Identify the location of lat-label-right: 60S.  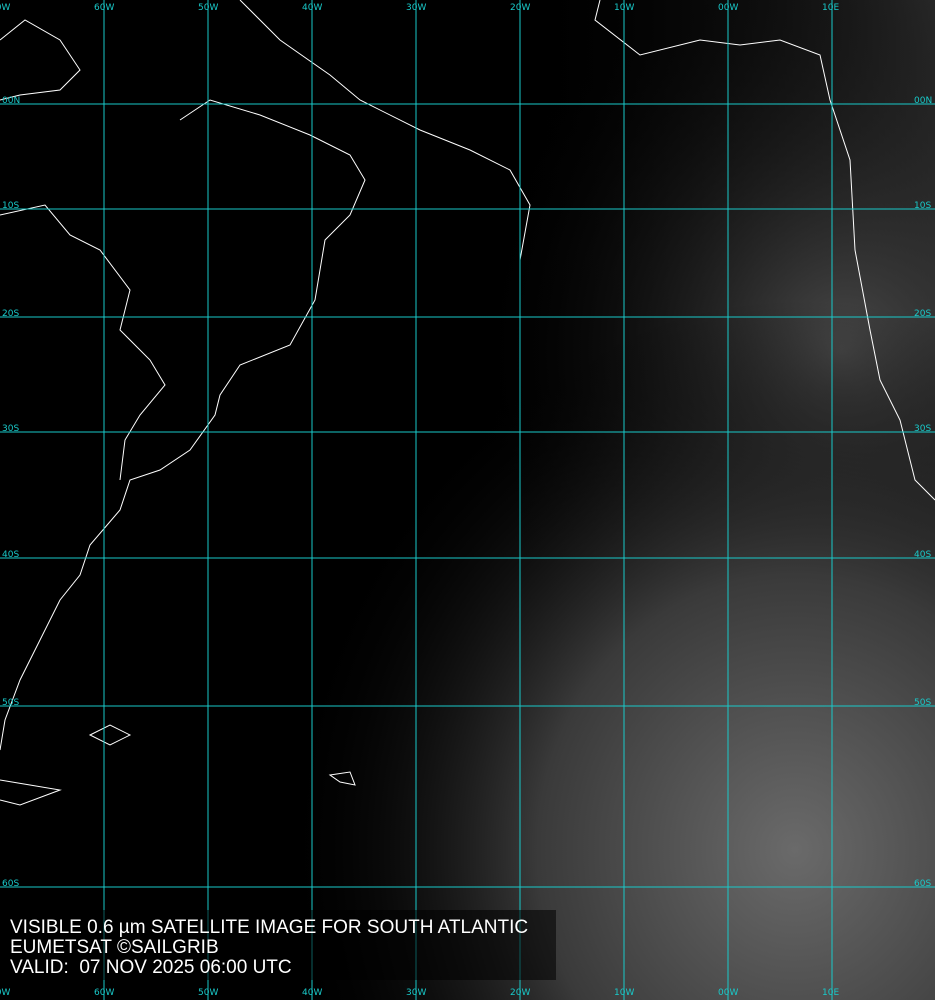
(923, 884).